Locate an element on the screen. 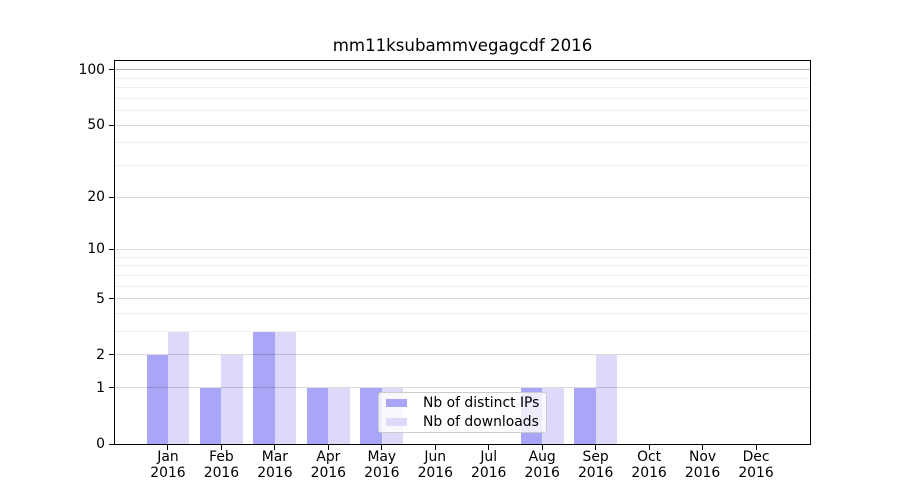 This screenshot has height=500, width=900. y-tick-label: 20 is located at coordinates (96, 197).